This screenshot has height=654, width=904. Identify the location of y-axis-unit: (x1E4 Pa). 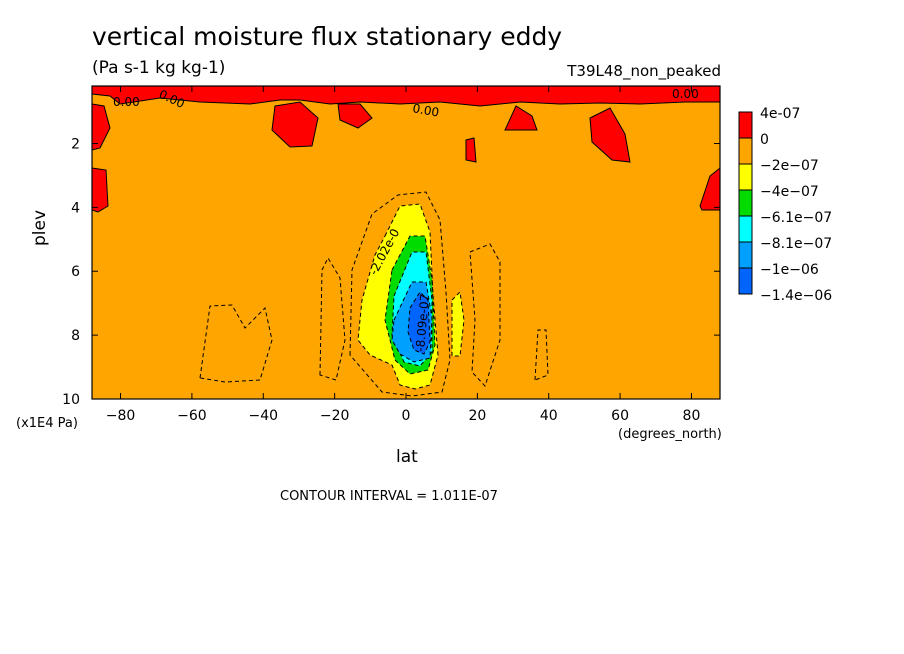
(47, 423).